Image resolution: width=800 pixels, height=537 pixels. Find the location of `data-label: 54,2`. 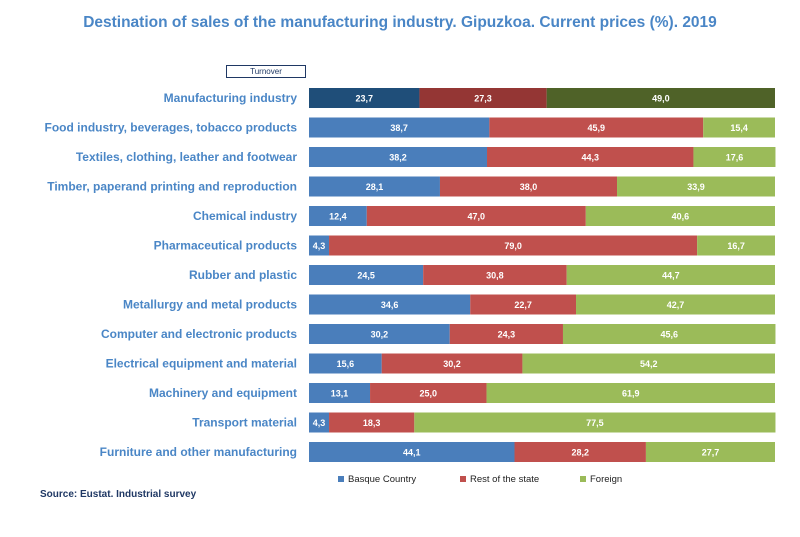

data-label: 54,2 is located at coordinates (649, 364).